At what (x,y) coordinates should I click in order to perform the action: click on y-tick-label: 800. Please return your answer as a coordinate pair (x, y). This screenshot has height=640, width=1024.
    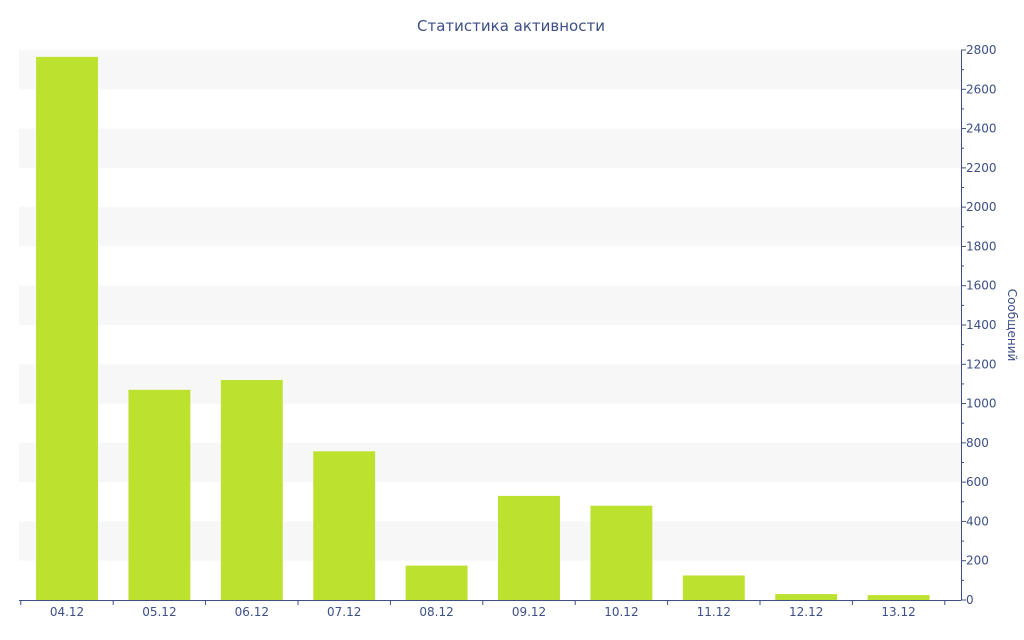
    Looking at the image, I should click on (977, 443).